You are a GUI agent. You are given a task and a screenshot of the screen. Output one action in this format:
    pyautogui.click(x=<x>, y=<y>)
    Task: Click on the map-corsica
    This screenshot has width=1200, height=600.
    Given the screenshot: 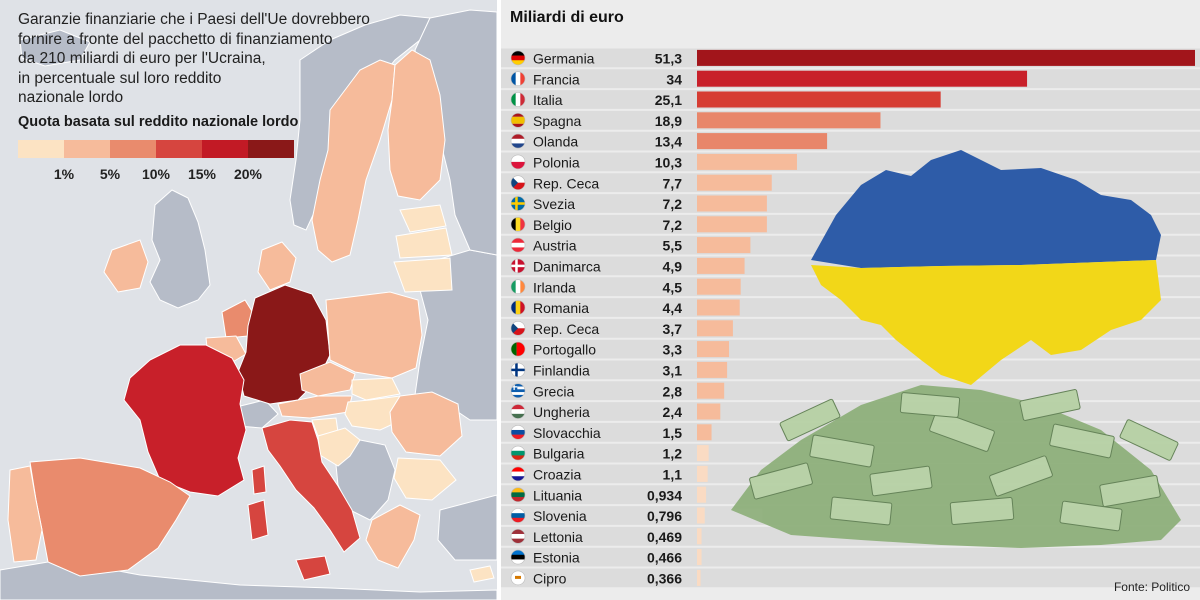 What is the action you would take?
    pyautogui.click(x=259, y=480)
    